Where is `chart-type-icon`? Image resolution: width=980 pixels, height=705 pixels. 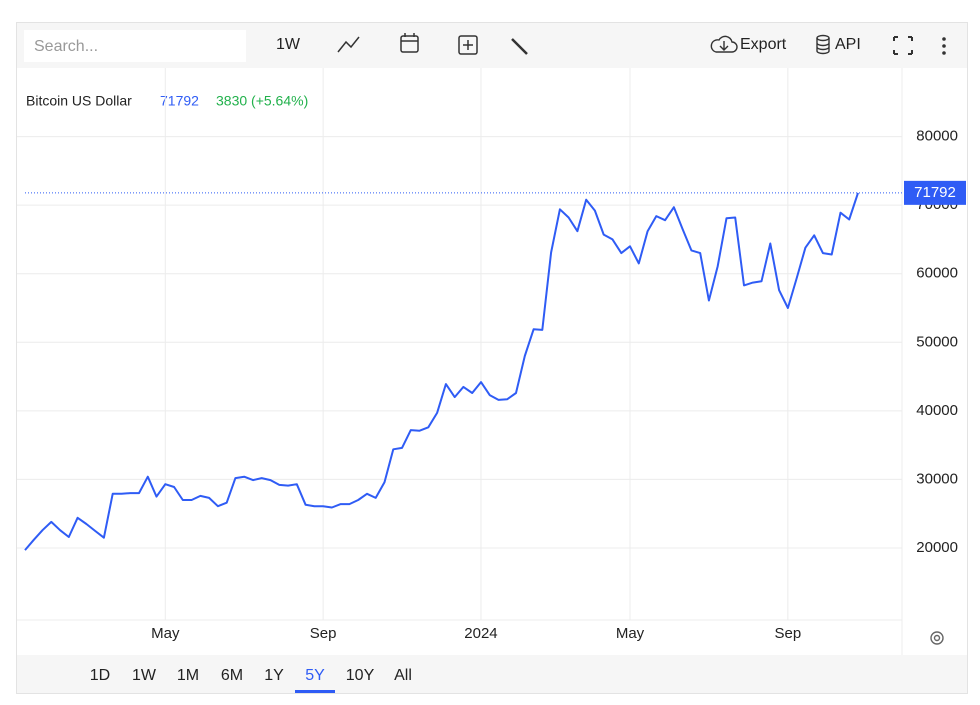
chart-type-icon is located at coordinates (348, 44).